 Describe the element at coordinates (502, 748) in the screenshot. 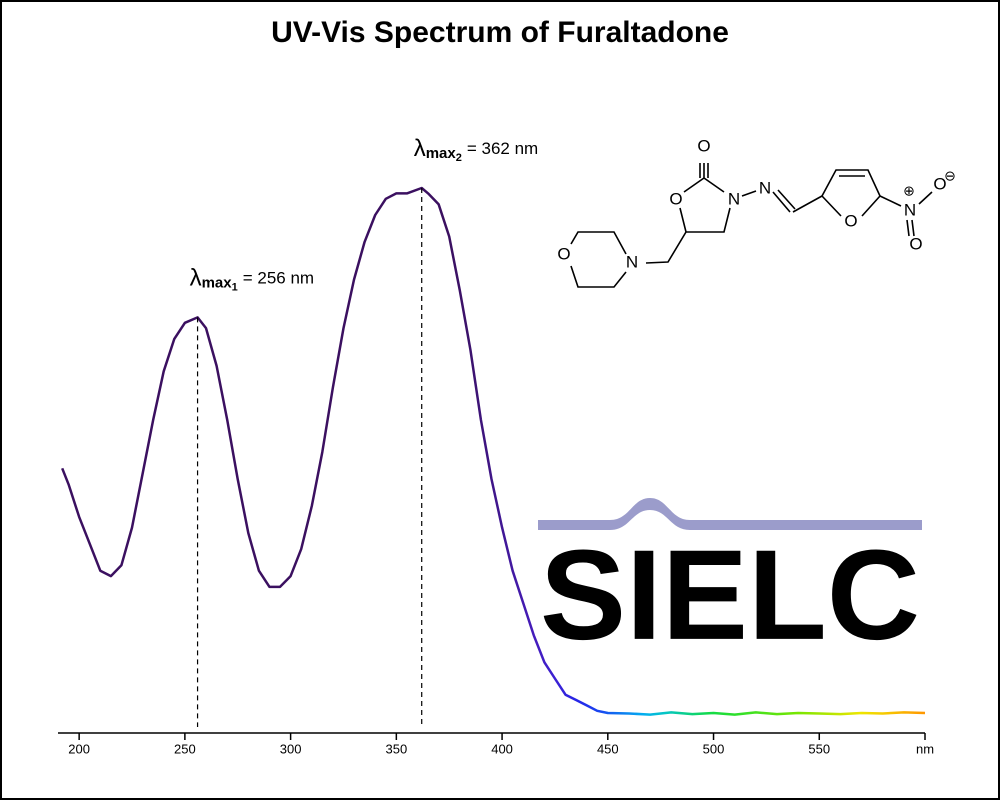

I see `x-tick-label: 400` at that location.